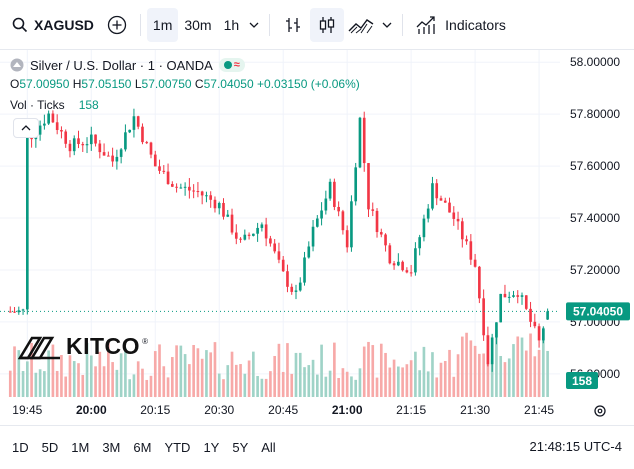 Image resolution: width=634 pixels, height=469 pixels. I want to click on market-status-badge: ≈, so click(231, 65).